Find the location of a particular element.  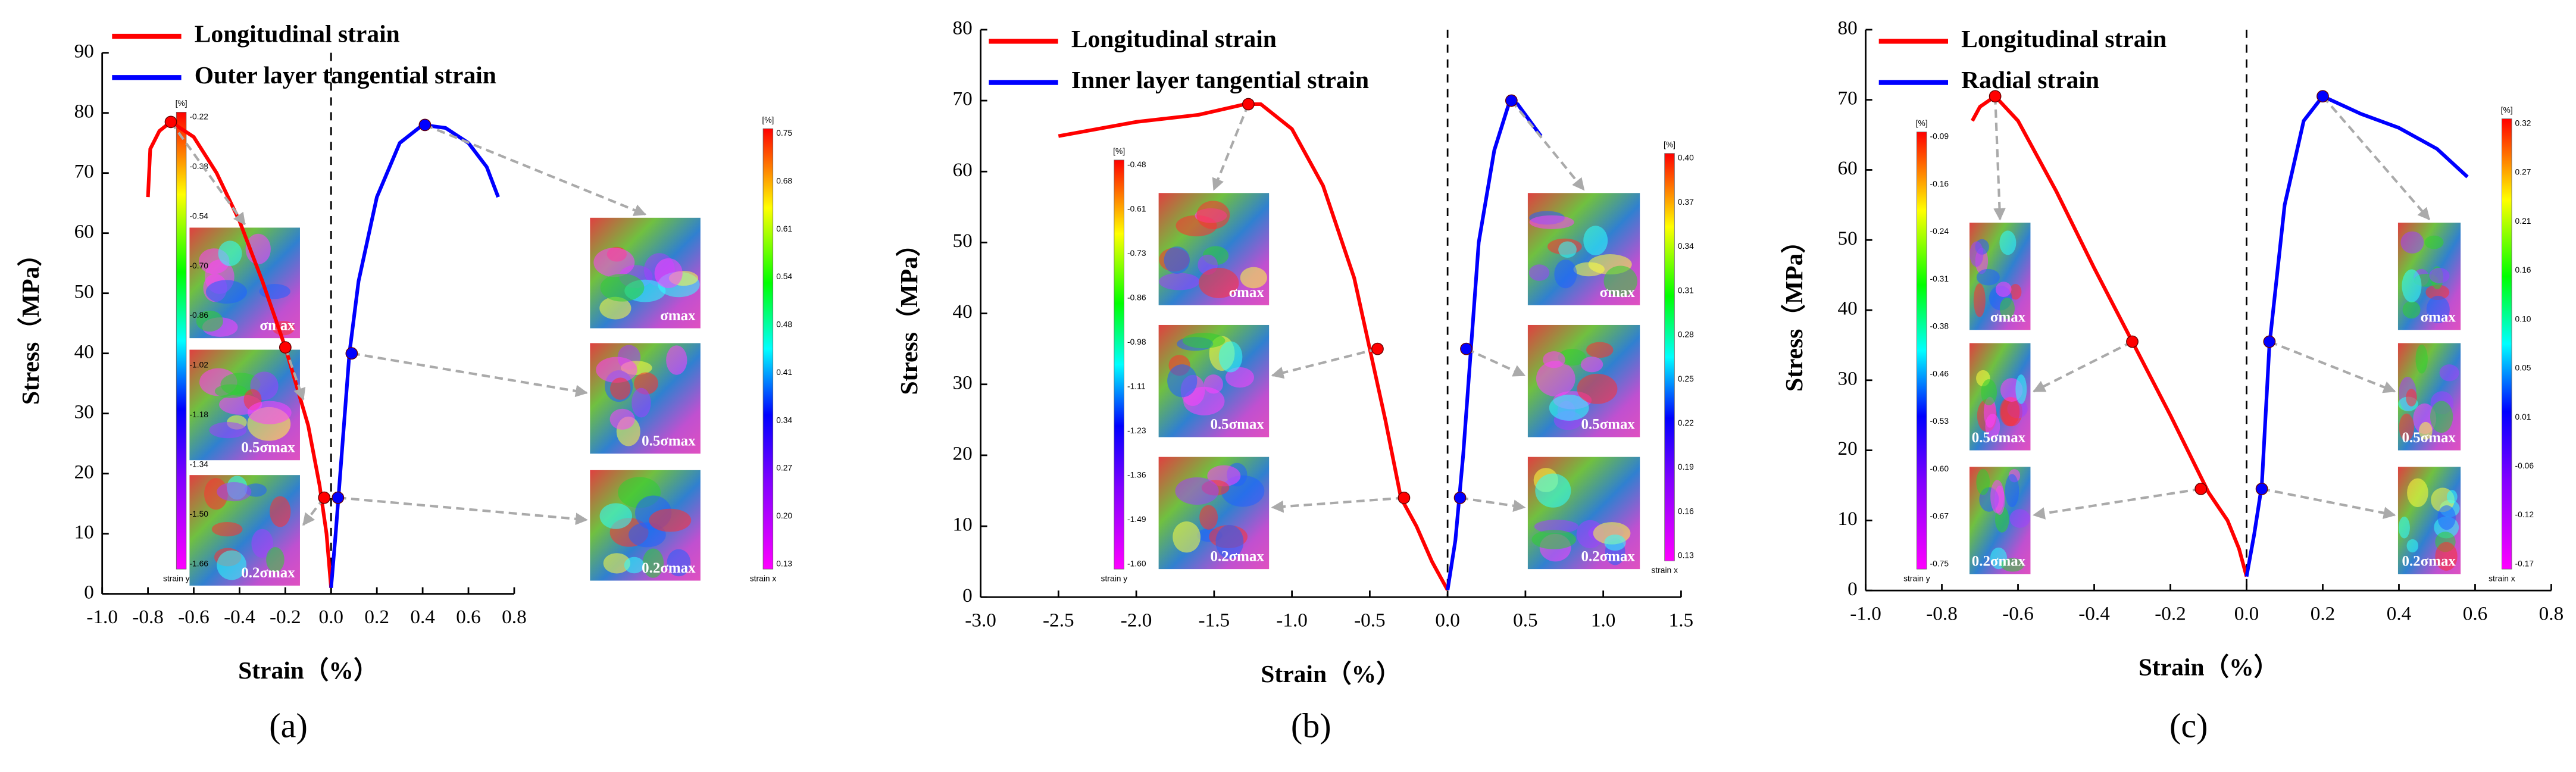

x-tick-label: 1.5 is located at coordinates (1681, 620).